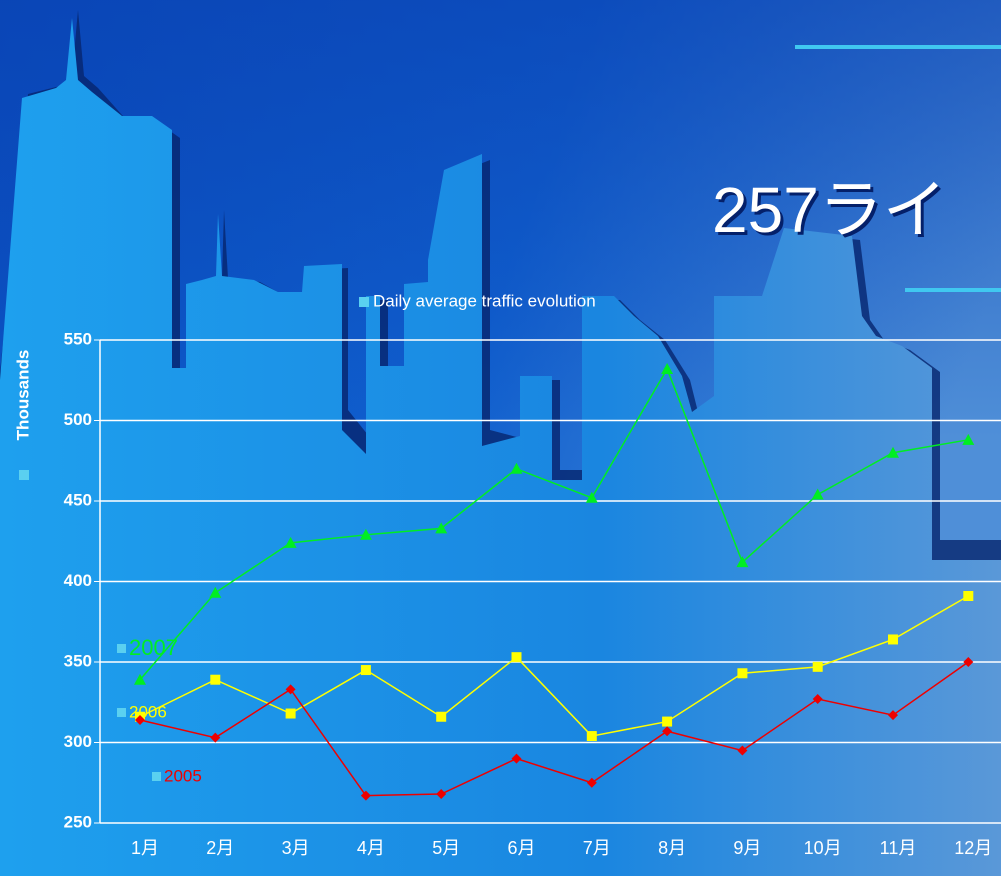  Describe the element at coordinates (446, 848) in the screenshot. I see `x-tick-label: 5月` at that location.